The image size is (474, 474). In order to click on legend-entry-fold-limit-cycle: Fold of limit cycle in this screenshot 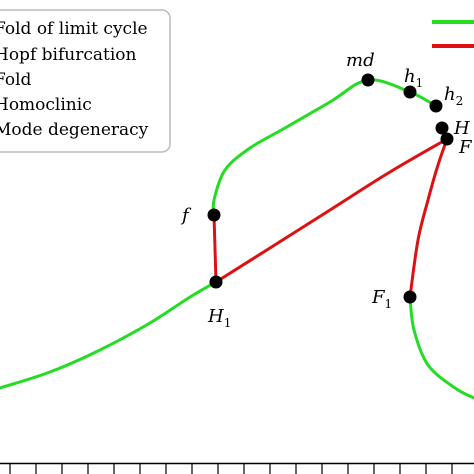, I will do `click(74, 29)`.